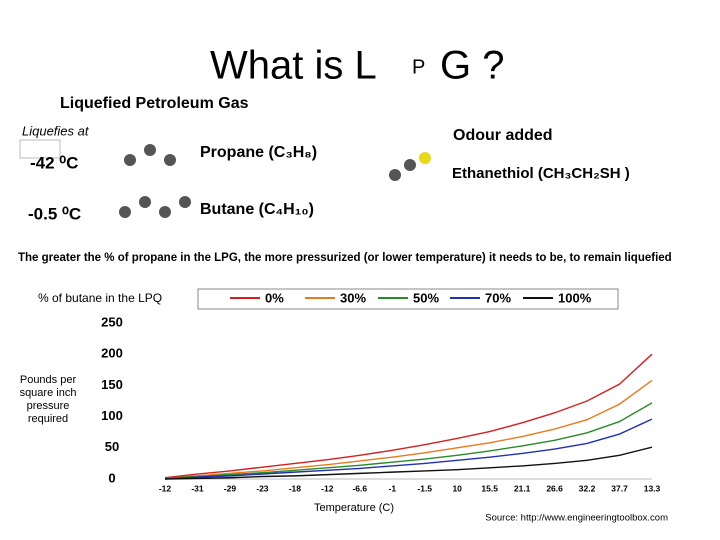  I want to click on label: Butane (C₄H₁₀), so click(257, 209).